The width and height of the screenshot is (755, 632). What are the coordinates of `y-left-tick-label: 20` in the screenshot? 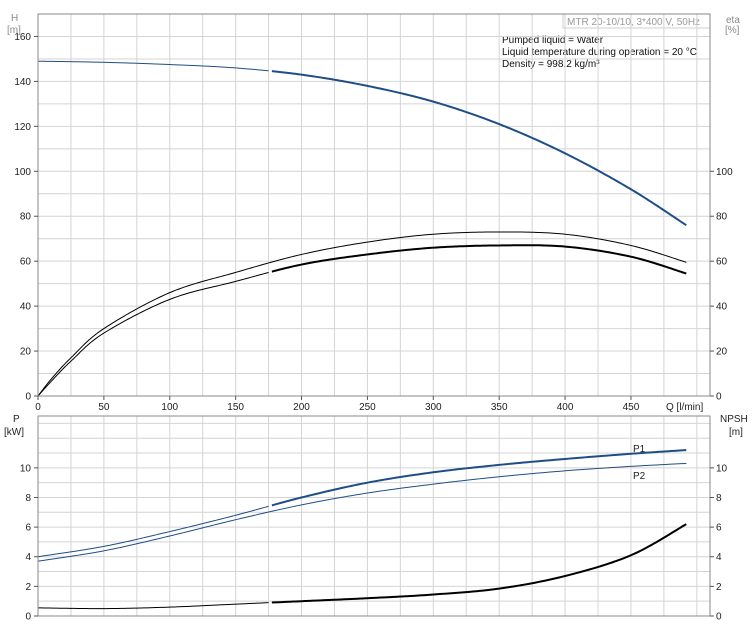 It's located at (26, 352).